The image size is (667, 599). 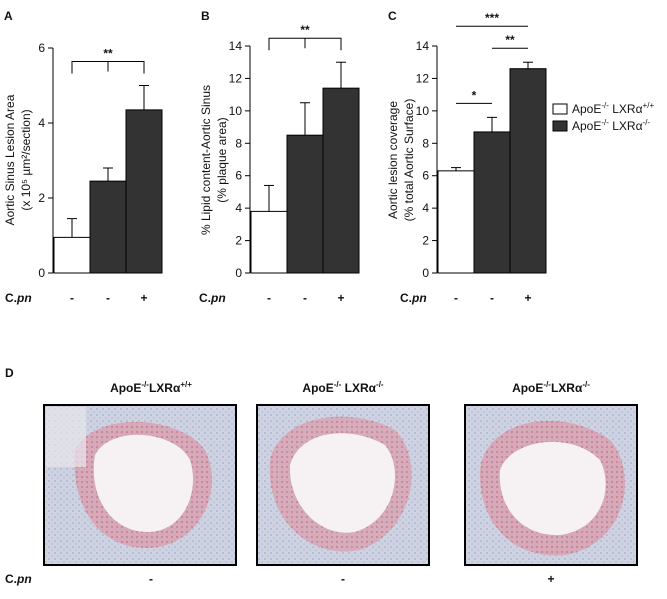 I want to click on panel-label: A, so click(x=8, y=16).